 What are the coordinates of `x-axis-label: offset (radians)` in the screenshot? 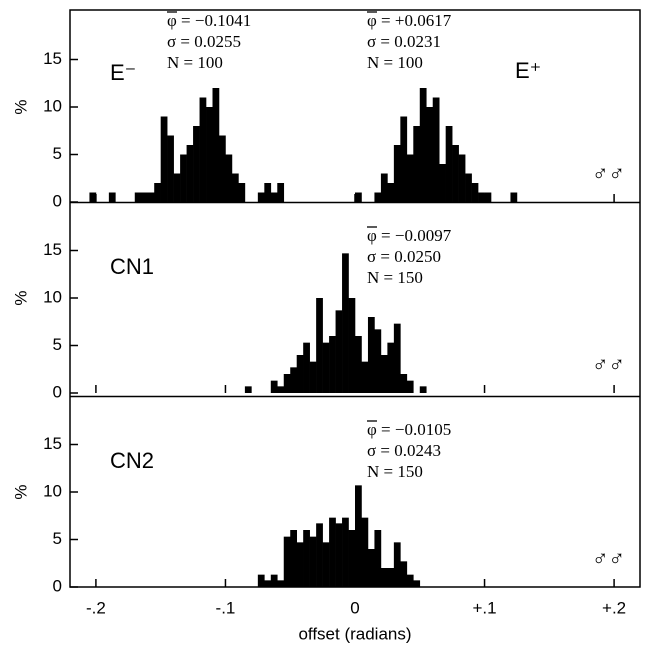 It's located at (354, 633).